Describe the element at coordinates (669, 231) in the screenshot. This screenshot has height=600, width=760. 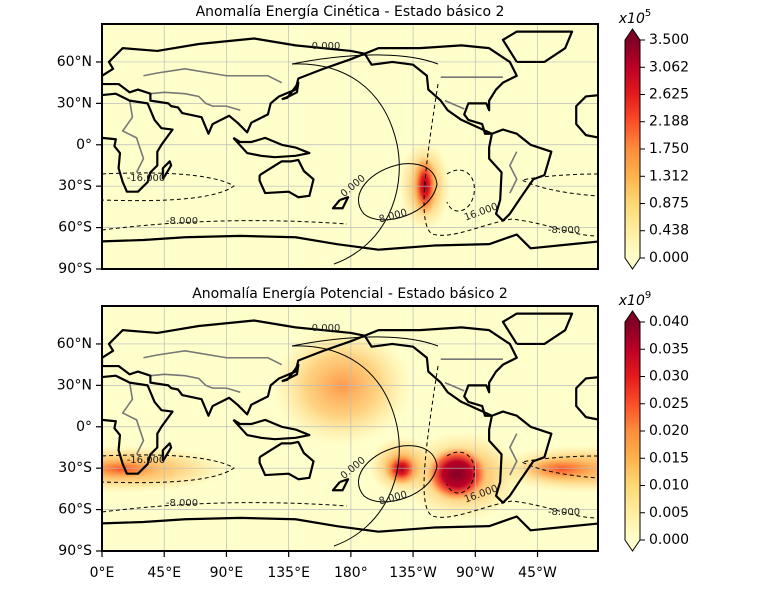
I see `colorbar-tick-label: 0.438` at that location.